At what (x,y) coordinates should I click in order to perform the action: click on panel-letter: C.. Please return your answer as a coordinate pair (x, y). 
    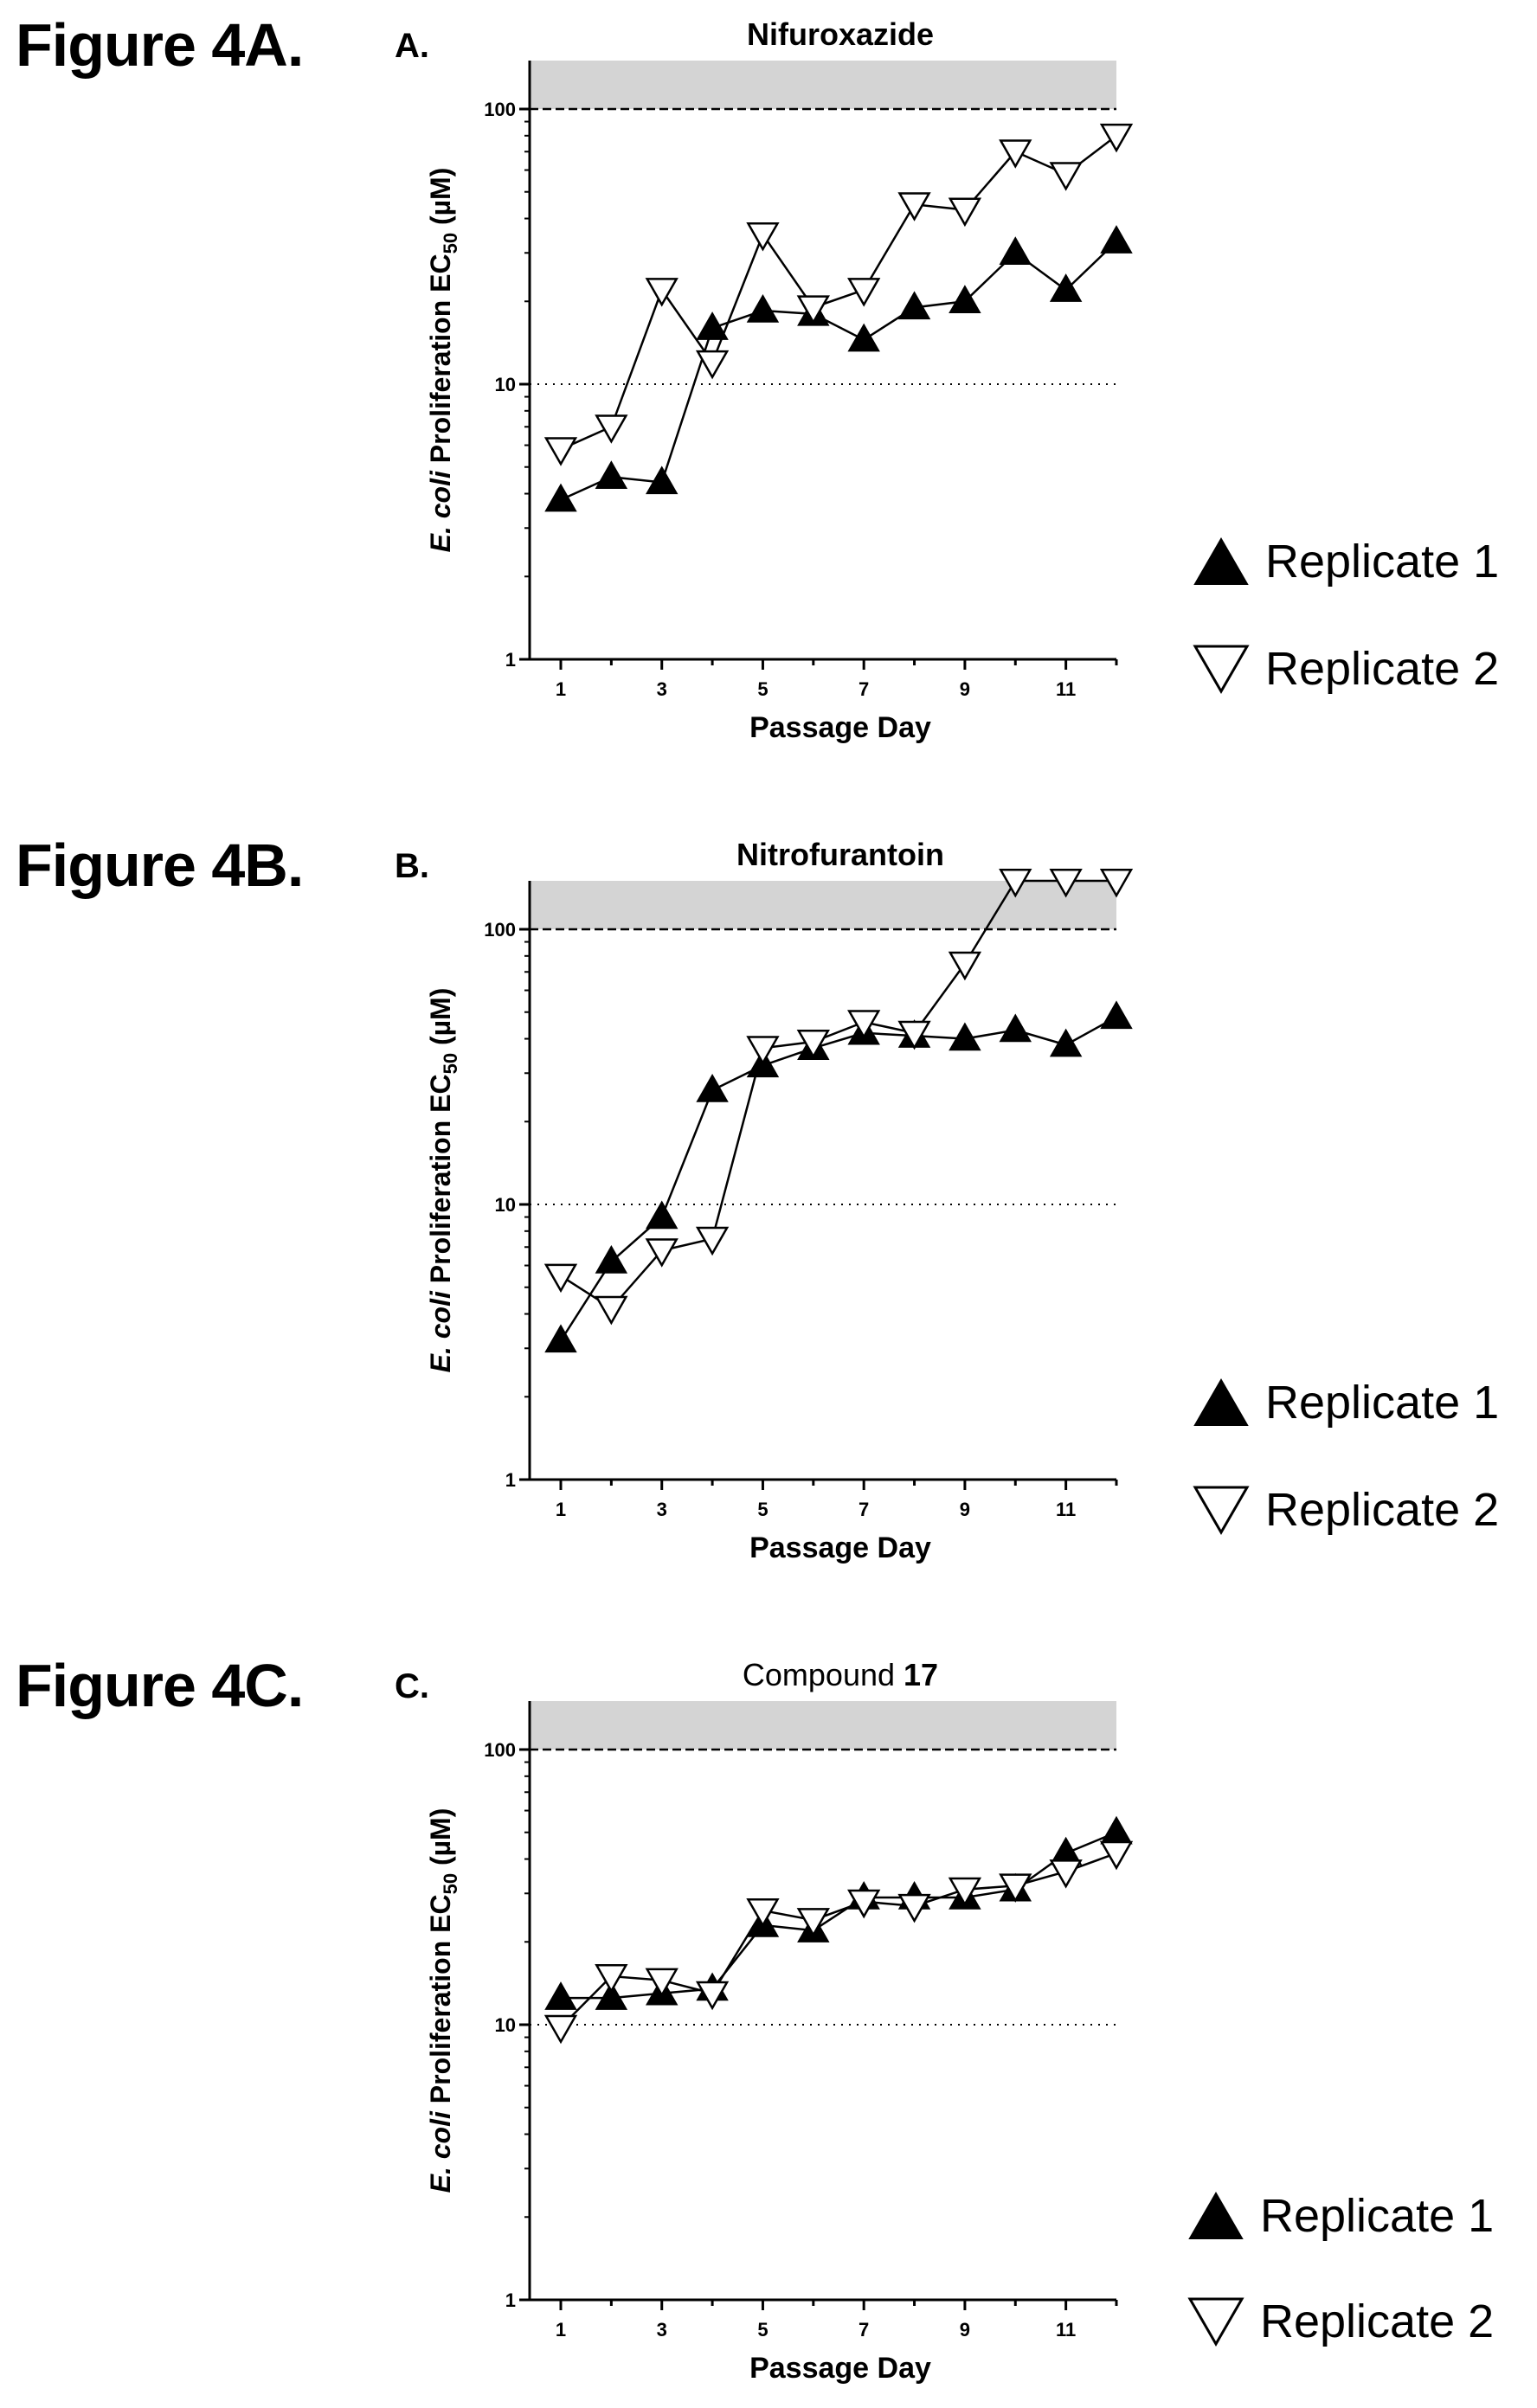
    Looking at the image, I should click on (412, 1686).